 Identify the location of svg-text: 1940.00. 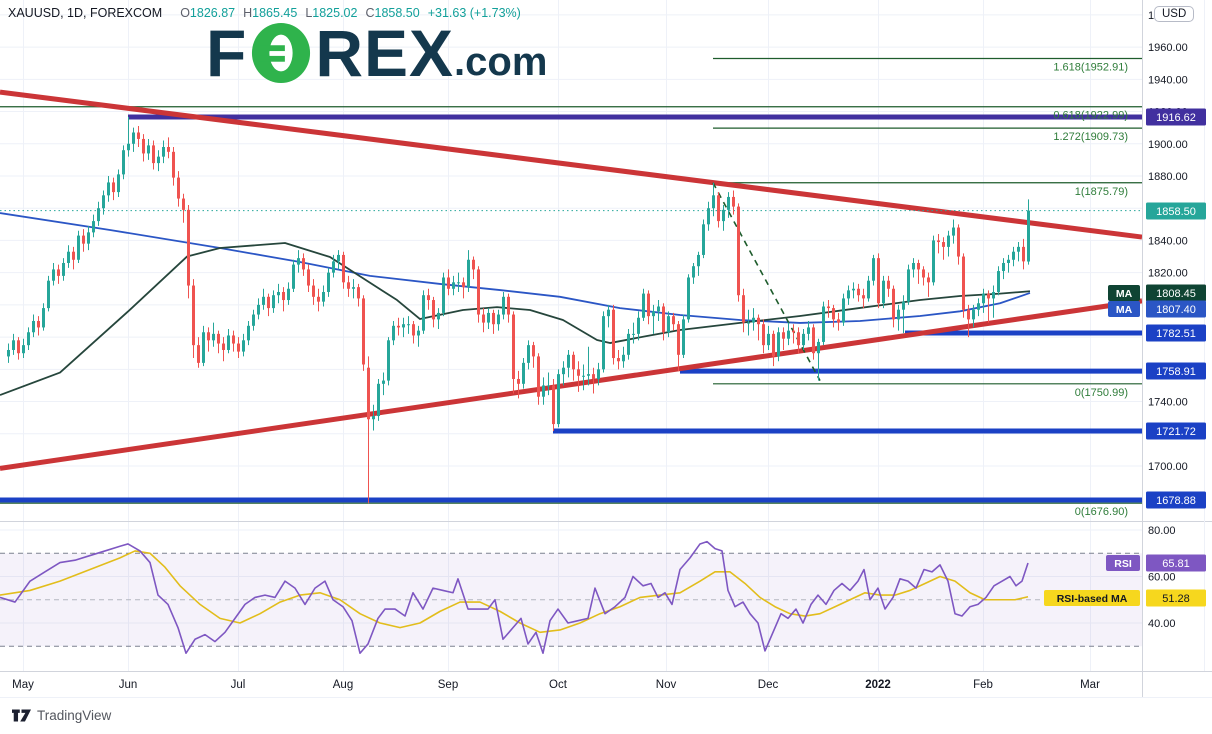
(1168, 80).